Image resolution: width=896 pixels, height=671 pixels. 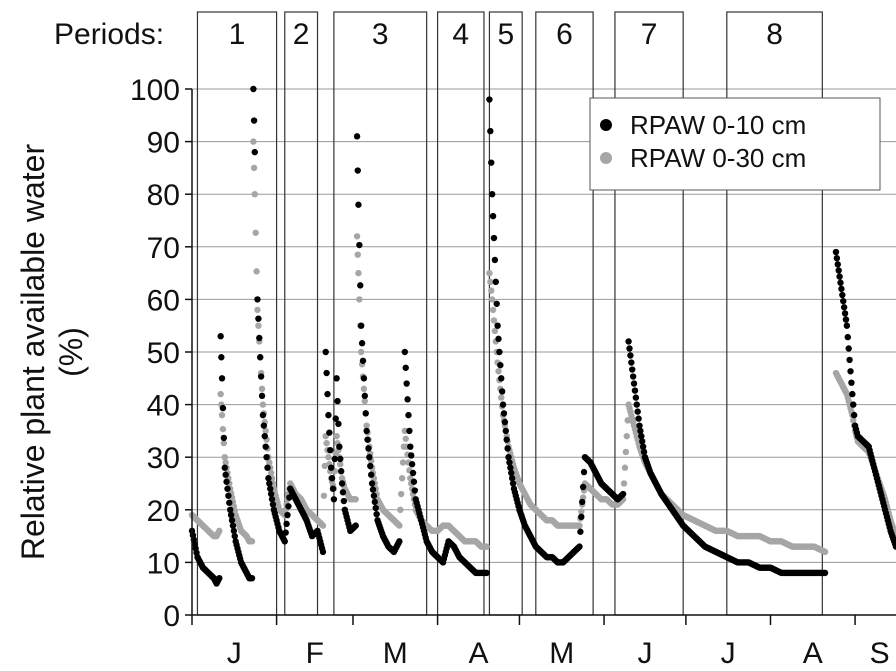 What do you see at coordinates (880, 653) in the screenshot?
I see `month-label: S` at bounding box center [880, 653].